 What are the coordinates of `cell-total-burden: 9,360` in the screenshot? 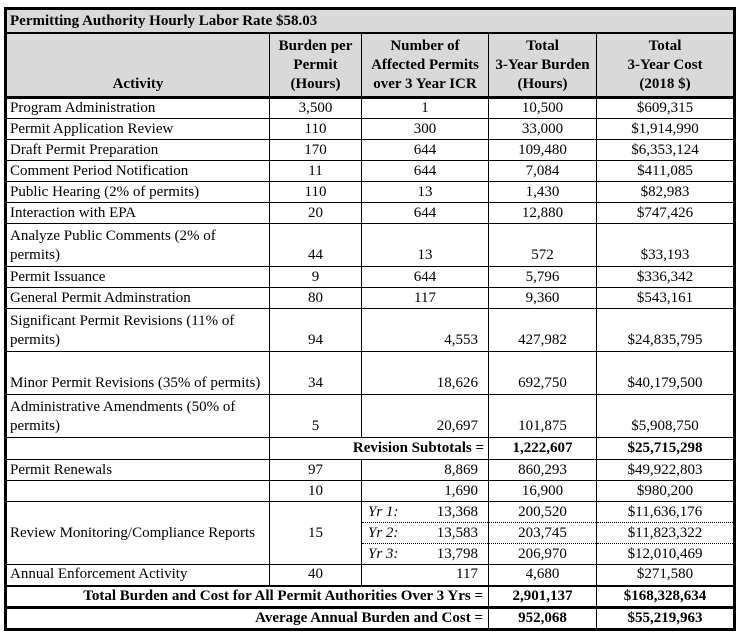 It's located at (542, 298).